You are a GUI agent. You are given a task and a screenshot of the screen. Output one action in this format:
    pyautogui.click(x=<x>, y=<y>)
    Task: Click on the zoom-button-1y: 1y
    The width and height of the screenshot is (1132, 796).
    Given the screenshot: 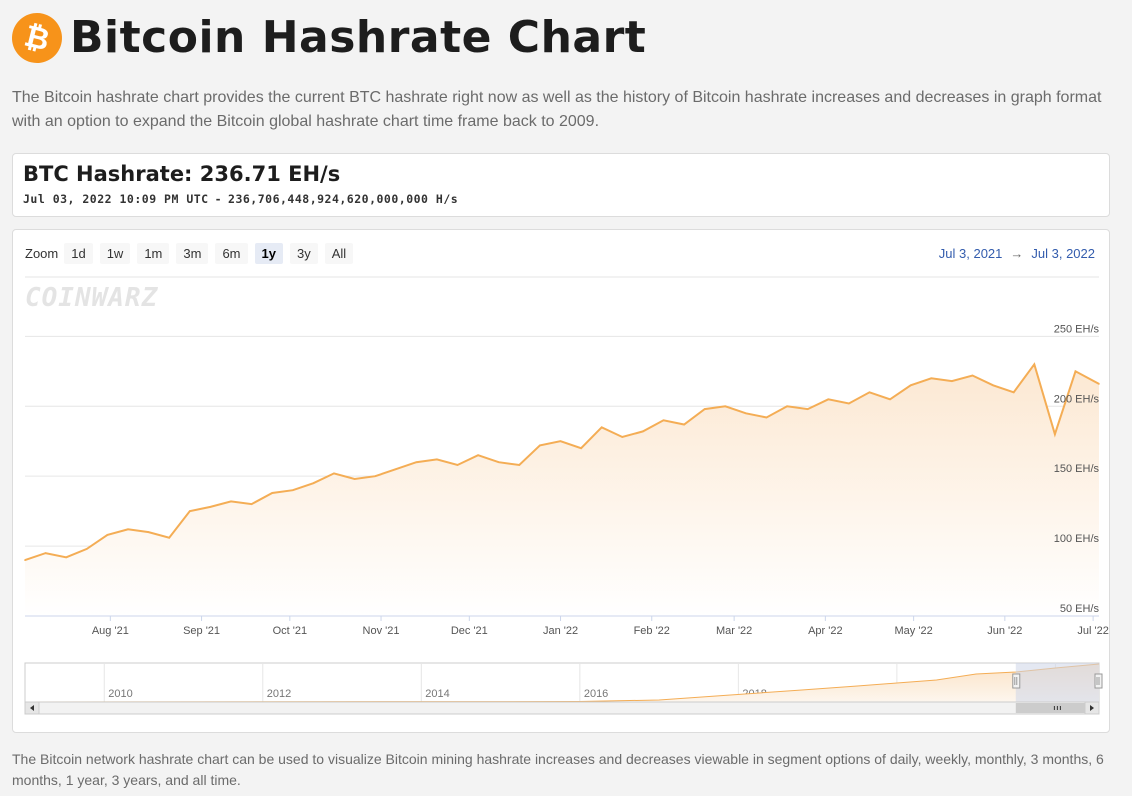 What is the action you would take?
    pyautogui.click(x=268, y=253)
    